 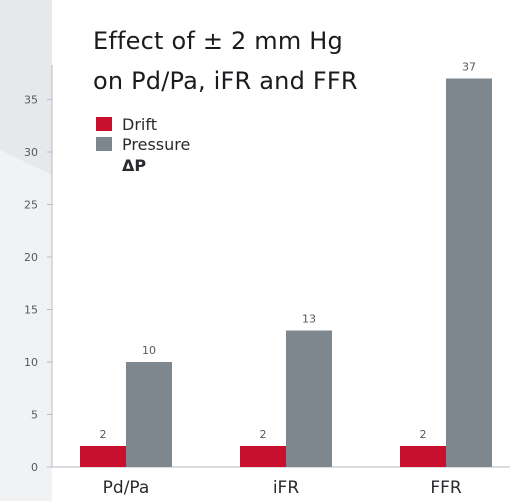 I want to click on legend-swatch-pressure, so click(x=104, y=144).